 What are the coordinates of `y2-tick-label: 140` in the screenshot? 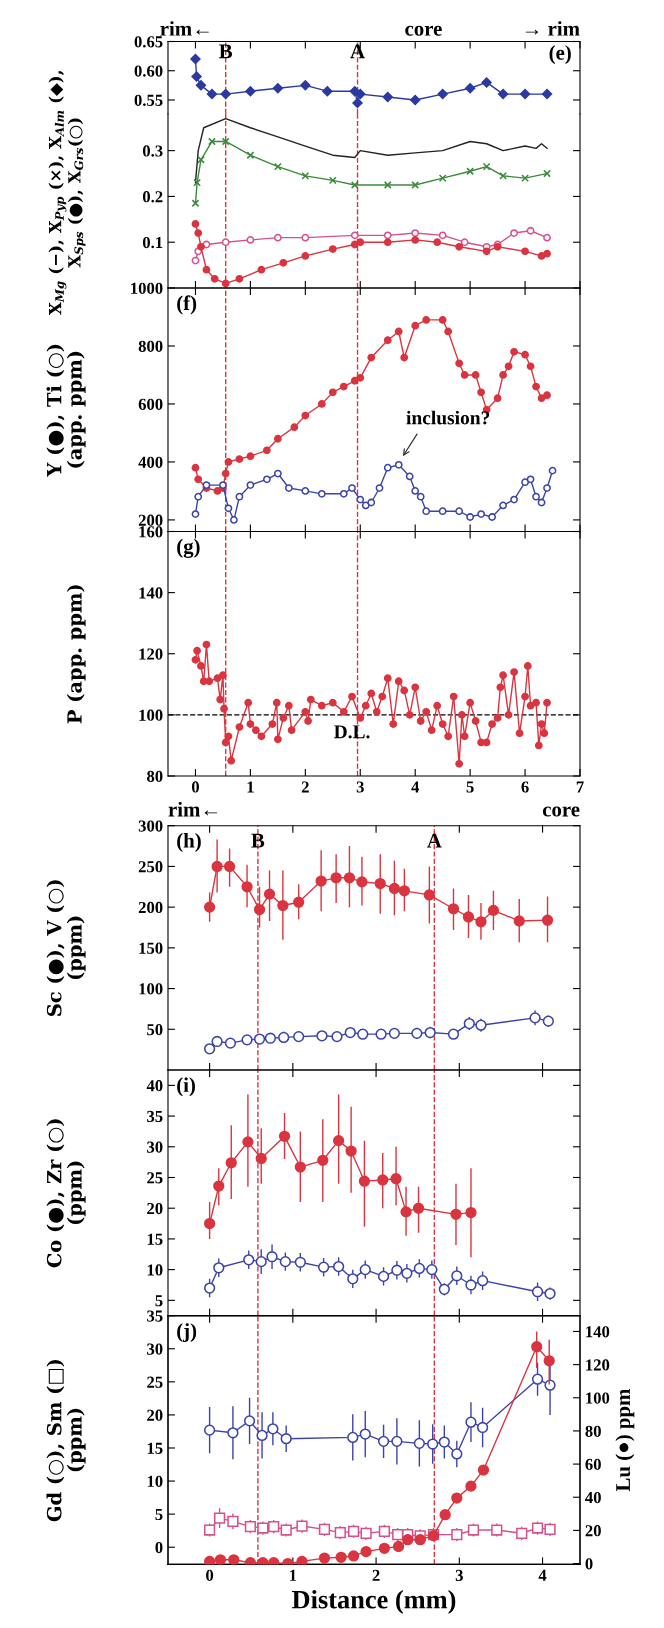 It's located at (598, 1332).